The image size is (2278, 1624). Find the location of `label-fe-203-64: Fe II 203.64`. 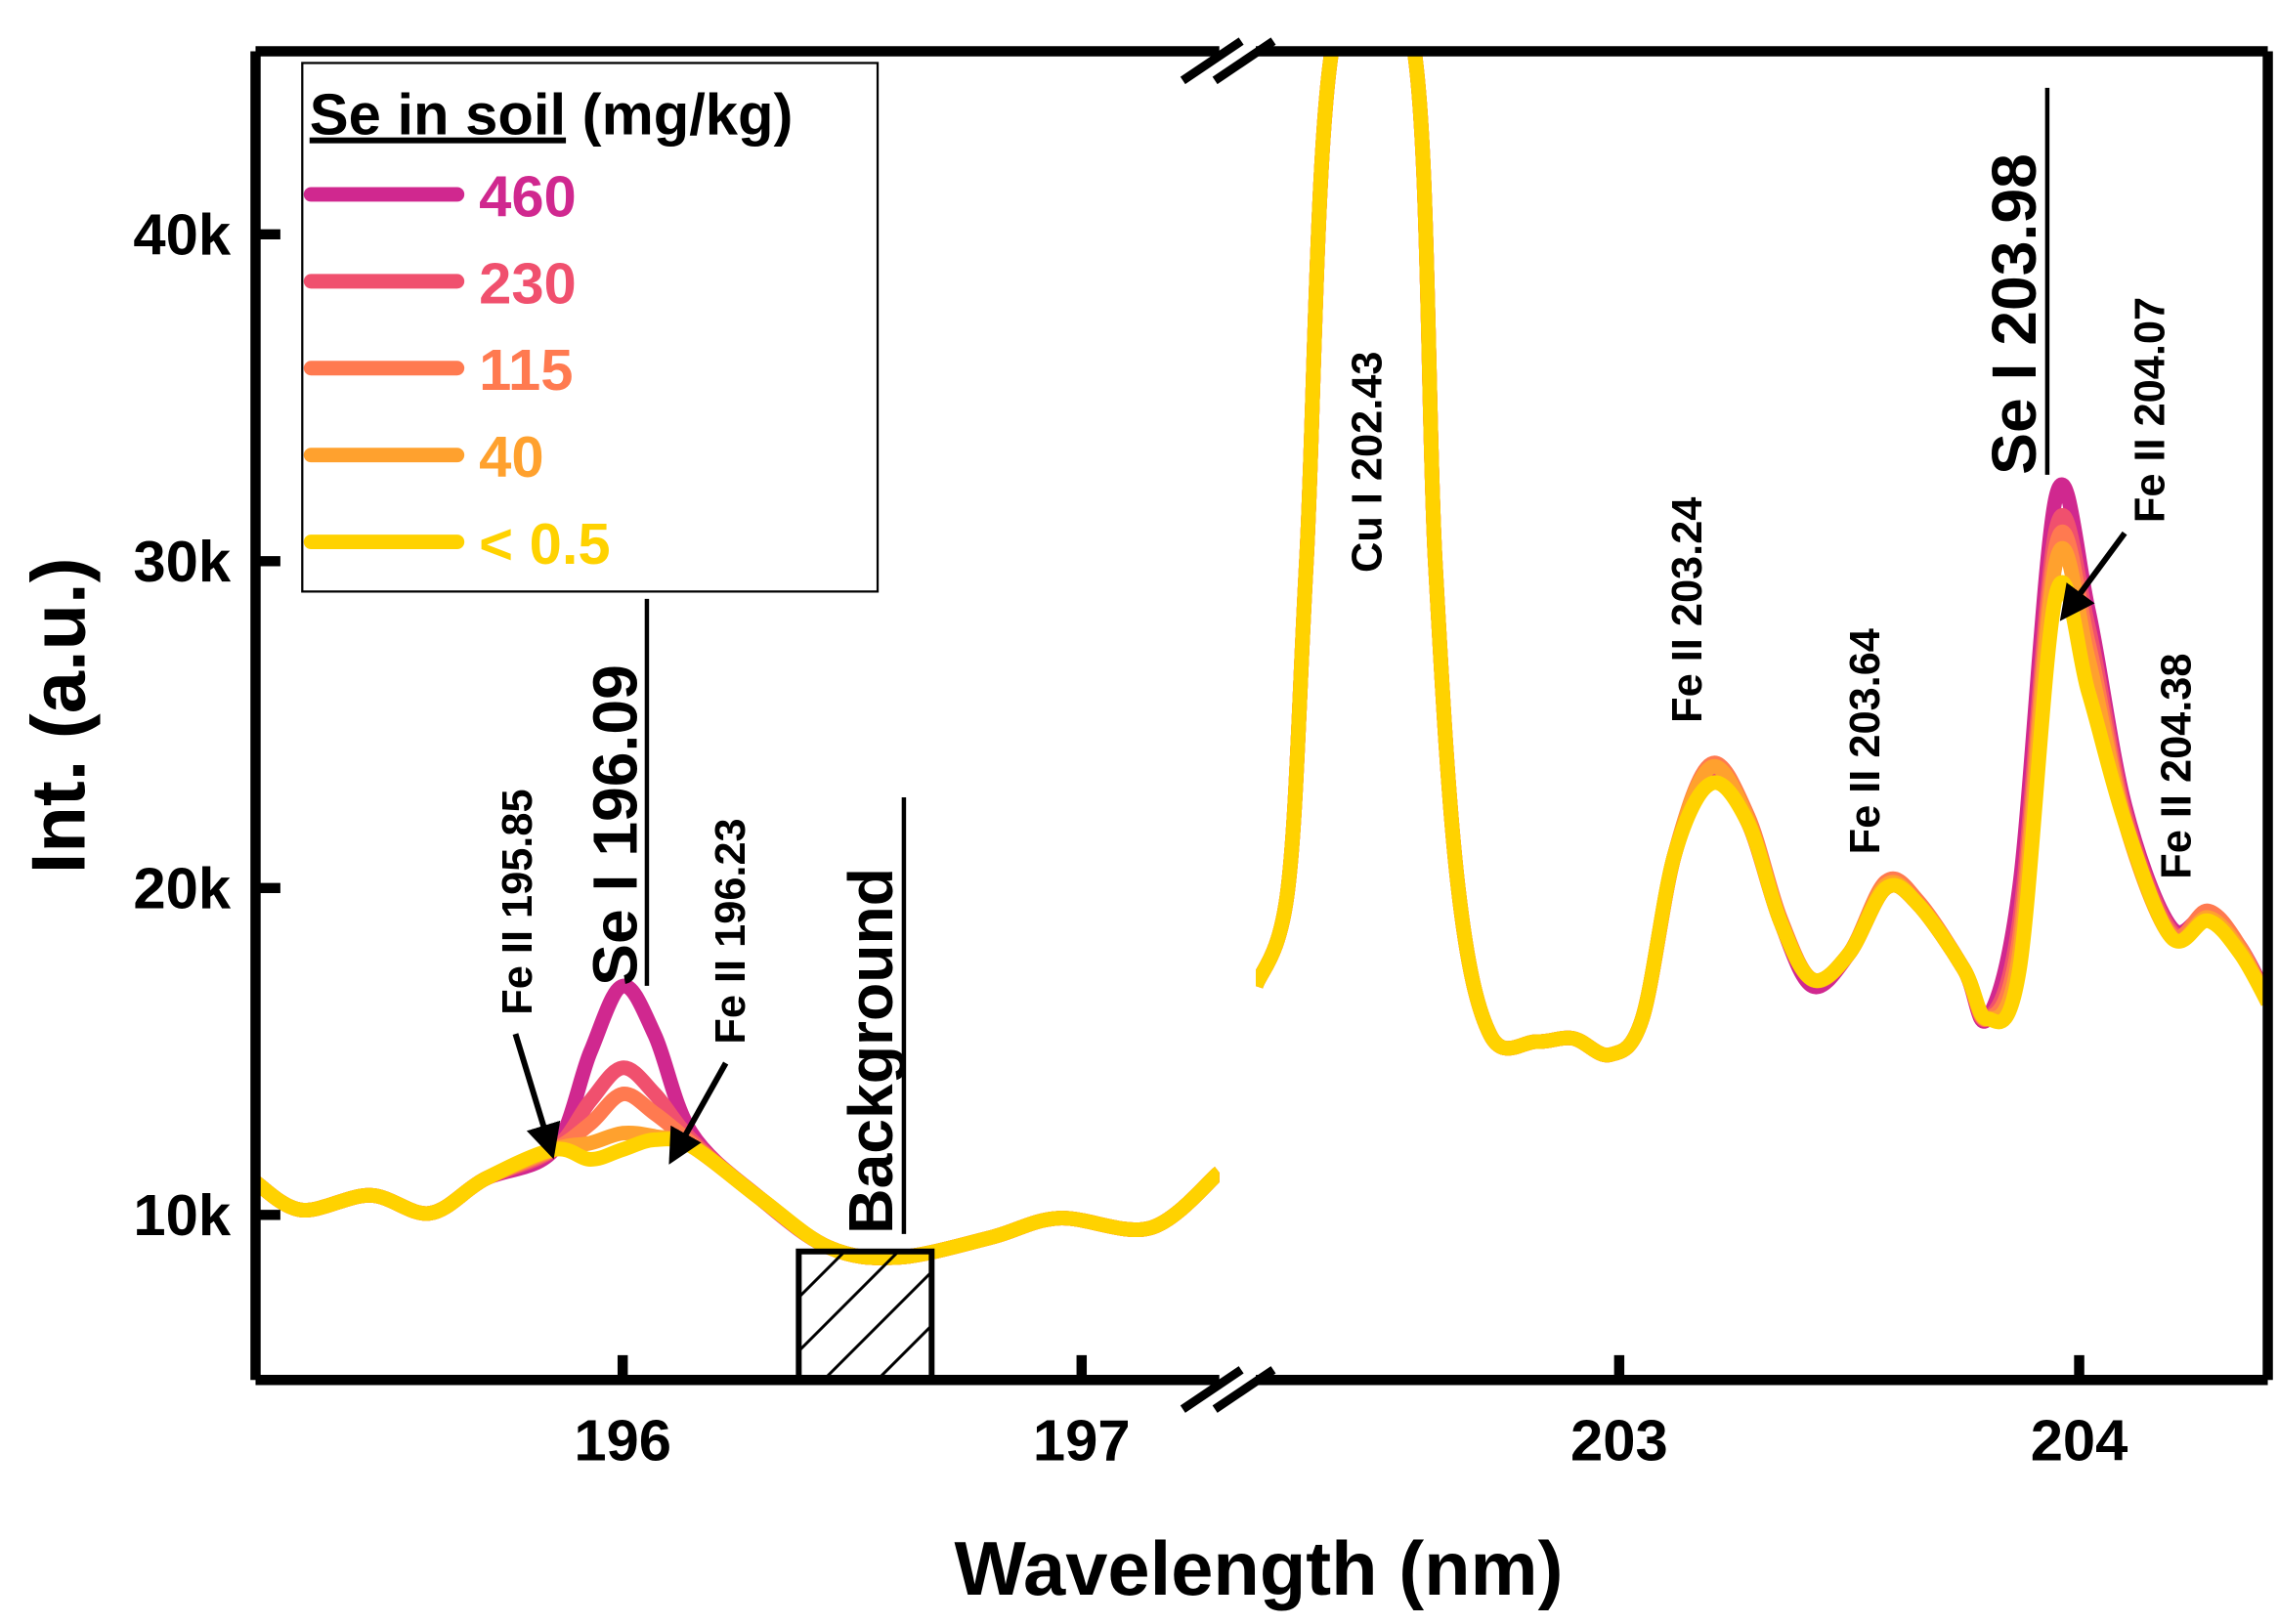

label-fe-203-64: Fe II 203.64 is located at coordinates (1865, 741).